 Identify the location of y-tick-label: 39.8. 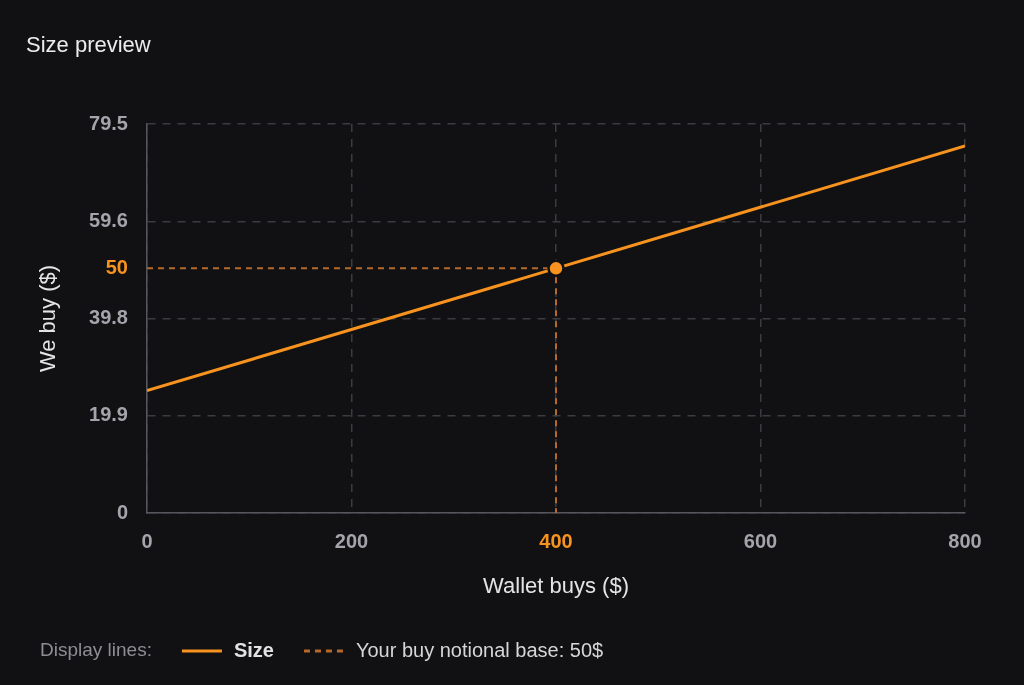
(108, 316).